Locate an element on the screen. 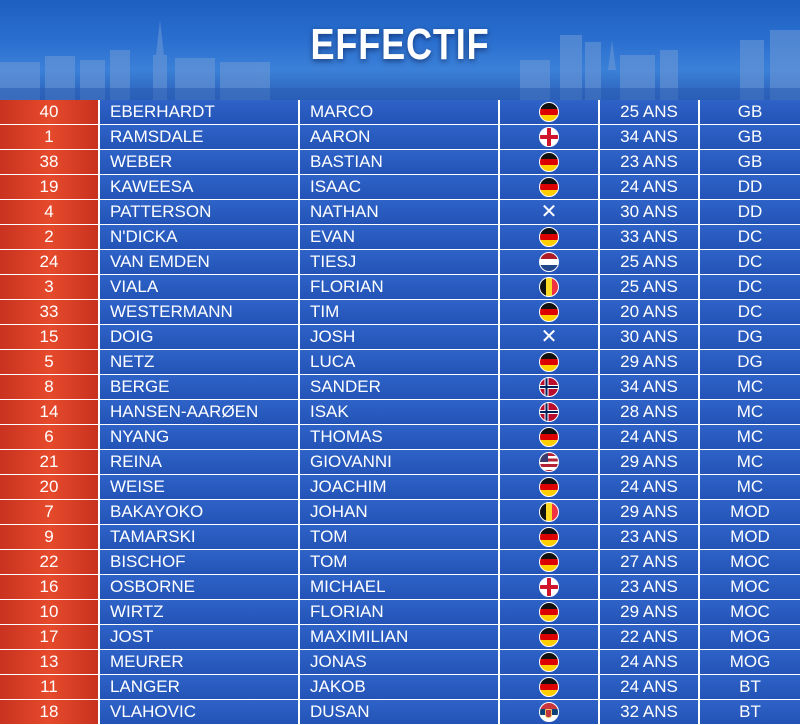  player-number: 3 is located at coordinates (50, 287).